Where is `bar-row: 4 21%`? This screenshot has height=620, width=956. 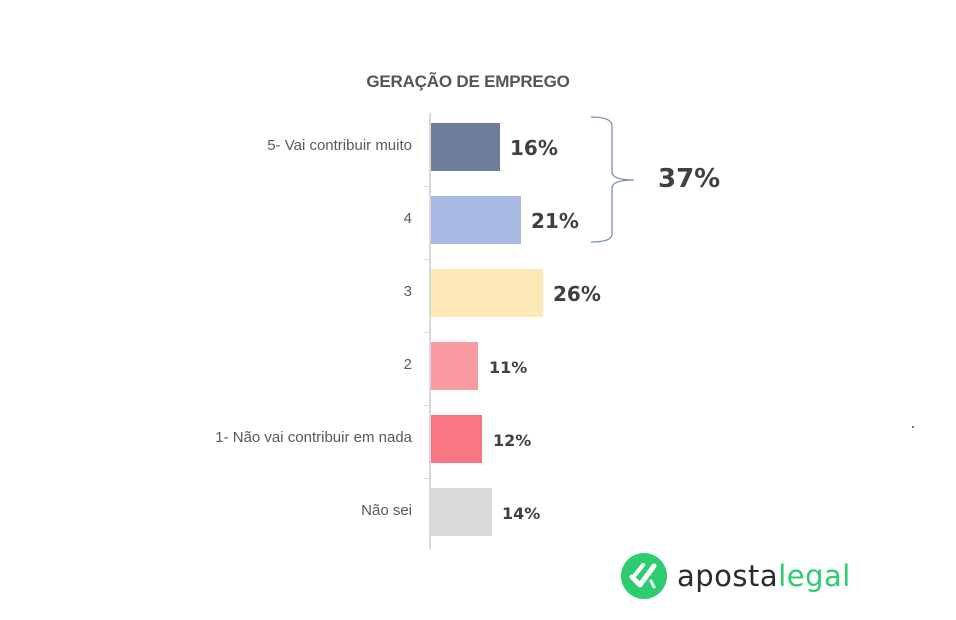 bar-row: 4 21% is located at coordinates (478, 220).